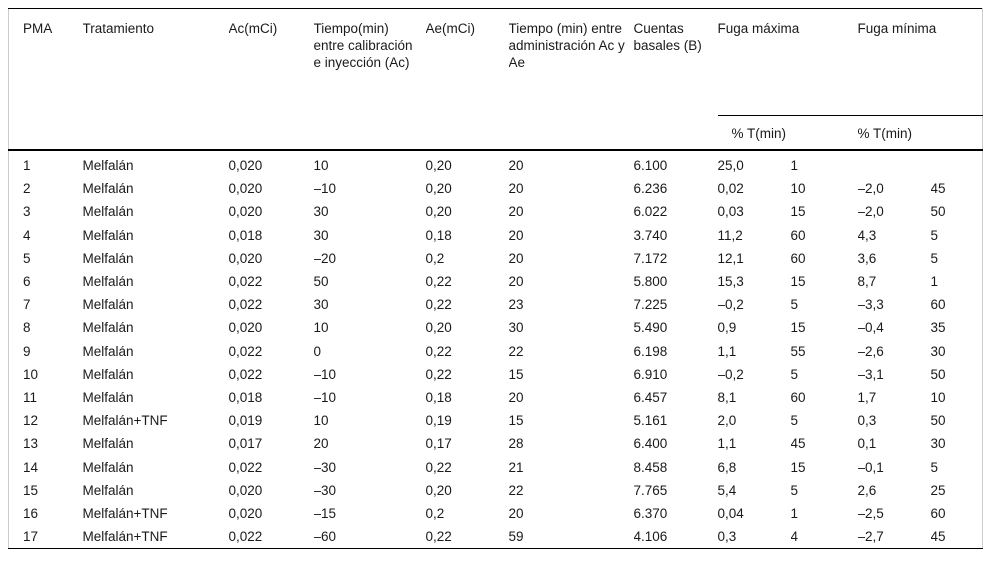 This screenshot has width=992, height=568. I want to click on table-cell: 2,6, so click(867, 490).